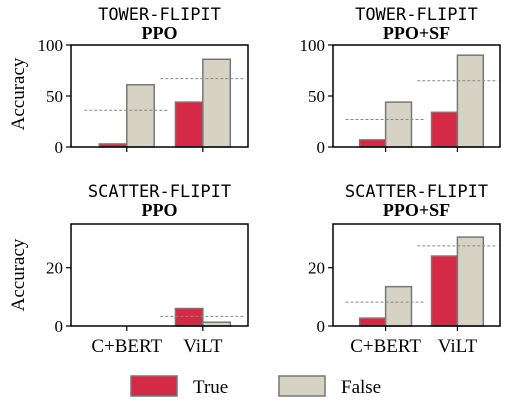  I want to click on legend-swatch-true, so click(154, 386).